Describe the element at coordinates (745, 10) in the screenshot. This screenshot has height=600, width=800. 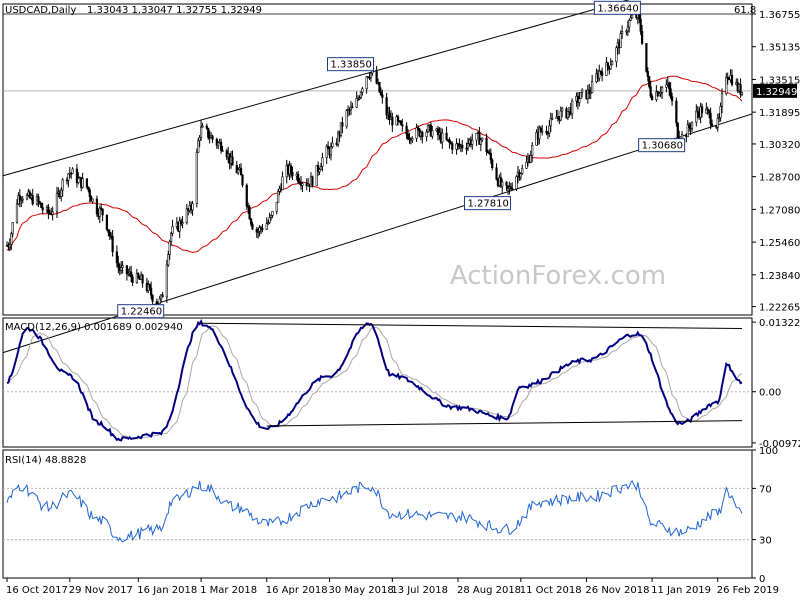
I see `fib-label: 61.8` at that location.